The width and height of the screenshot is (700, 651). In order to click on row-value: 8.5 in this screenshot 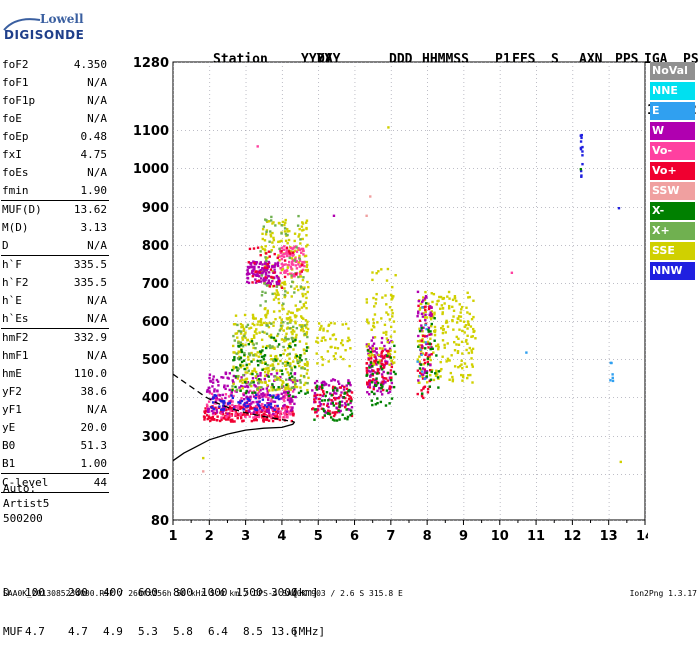, I will do `click(253, 631)`.